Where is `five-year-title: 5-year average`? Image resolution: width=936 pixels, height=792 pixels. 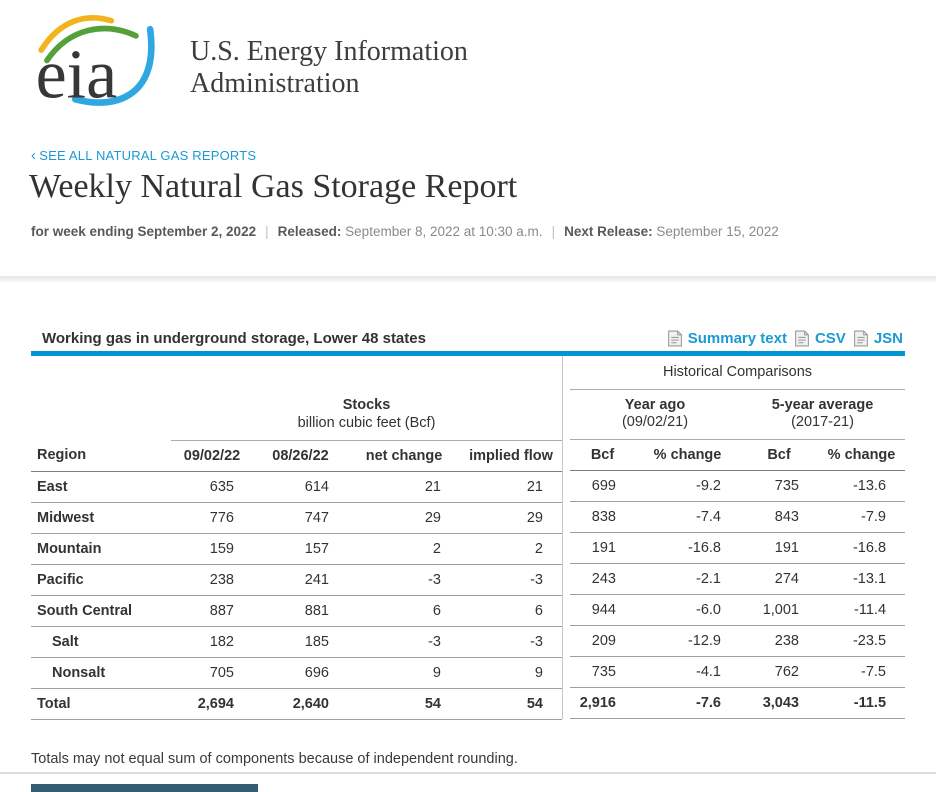 five-year-title: 5-year average is located at coordinates (822, 404).